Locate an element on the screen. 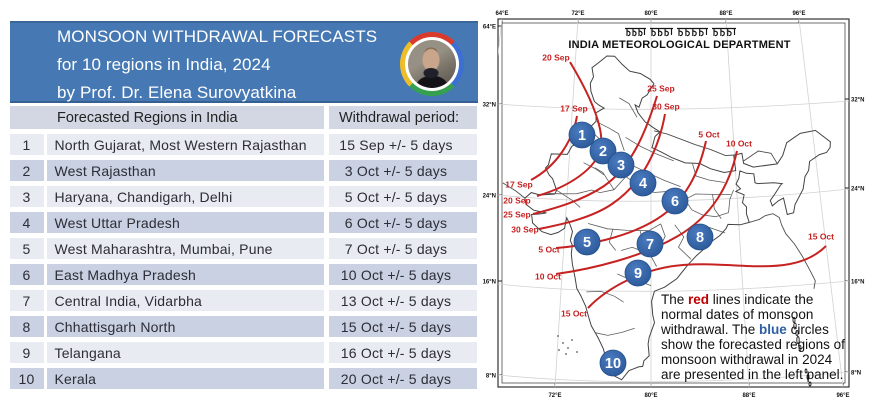 The image size is (875, 406). svg-text: 9 is located at coordinates (638, 274).